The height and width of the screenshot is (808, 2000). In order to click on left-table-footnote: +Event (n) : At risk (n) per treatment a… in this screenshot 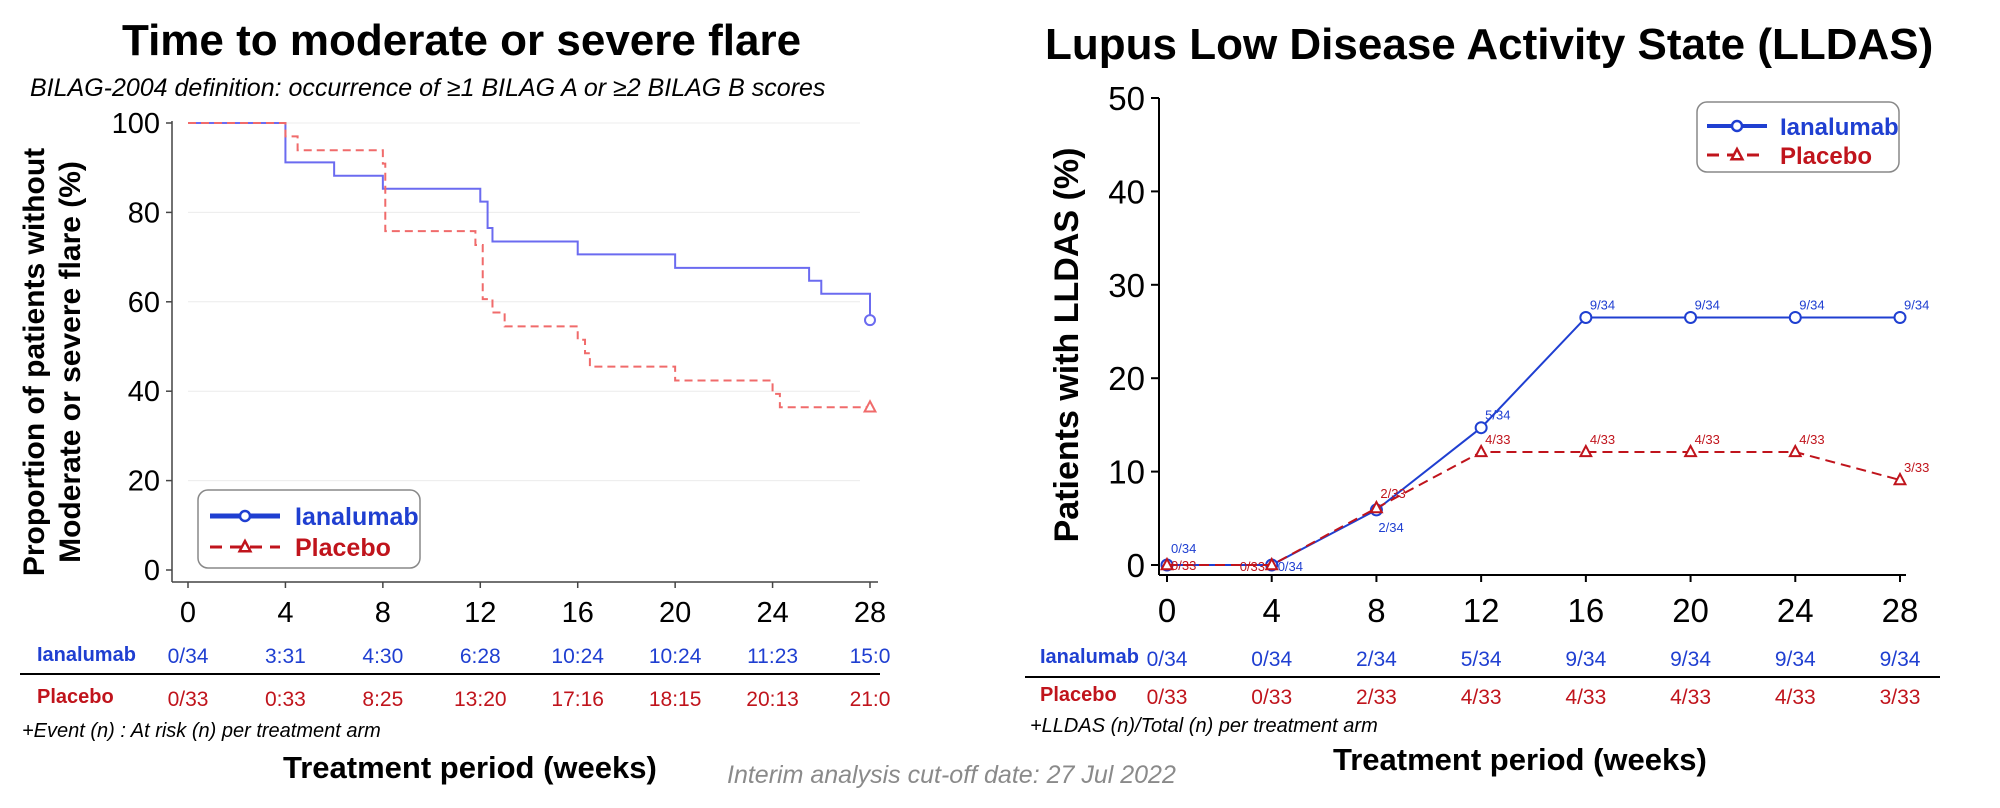, I will do `click(201, 731)`.